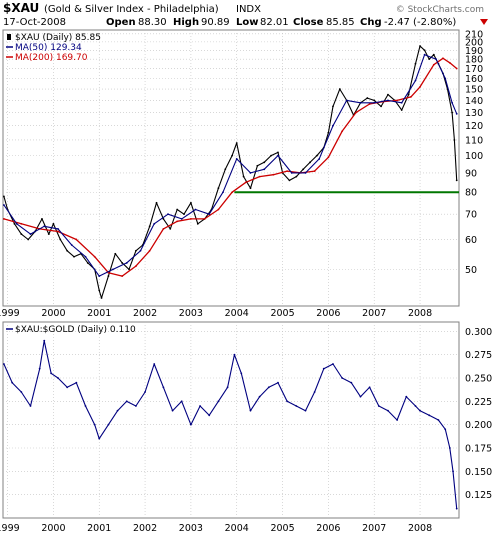  What do you see at coordinates (478, 425) in the screenshot?
I see `ratio-y-tick-label: 0.200` at bounding box center [478, 425].